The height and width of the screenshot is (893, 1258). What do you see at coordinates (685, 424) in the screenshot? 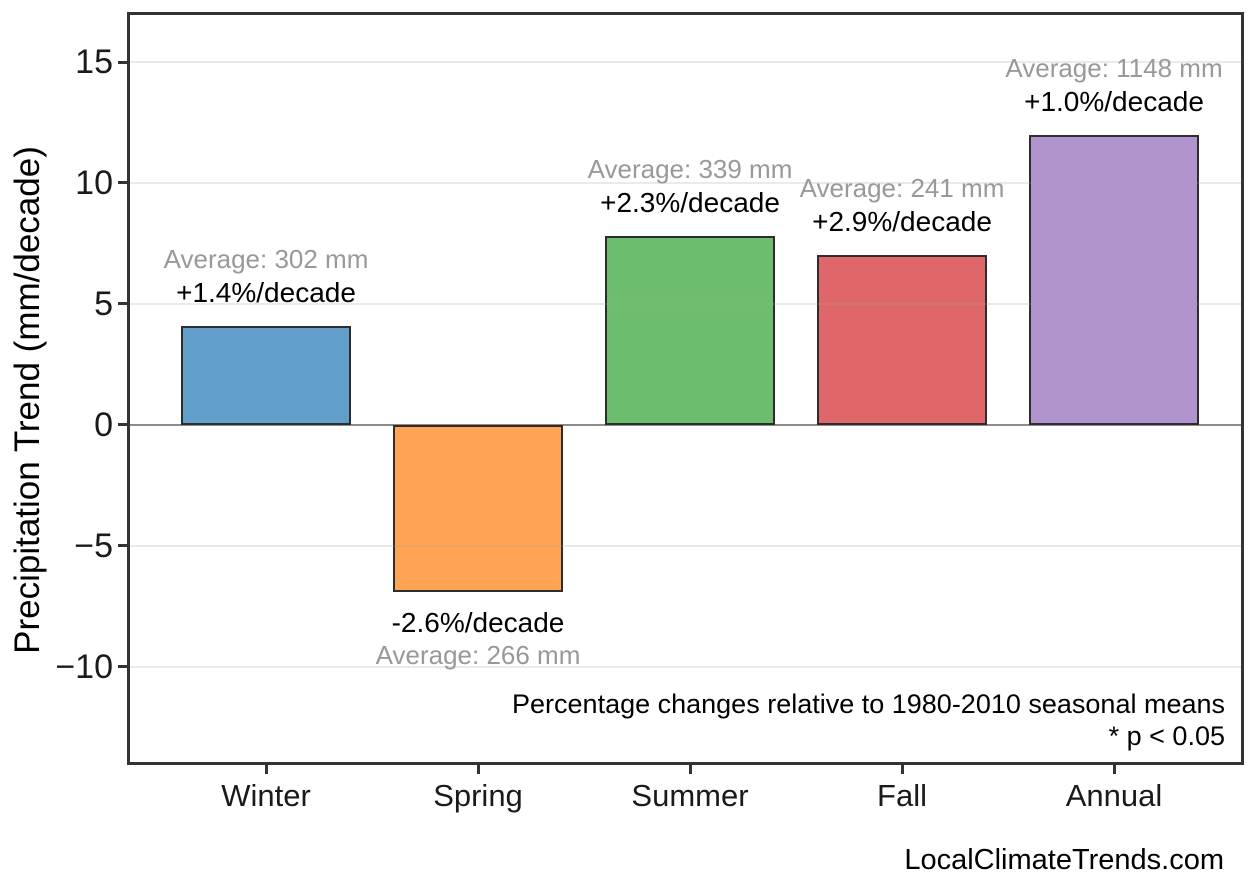
I see `zero-line` at bounding box center [685, 424].